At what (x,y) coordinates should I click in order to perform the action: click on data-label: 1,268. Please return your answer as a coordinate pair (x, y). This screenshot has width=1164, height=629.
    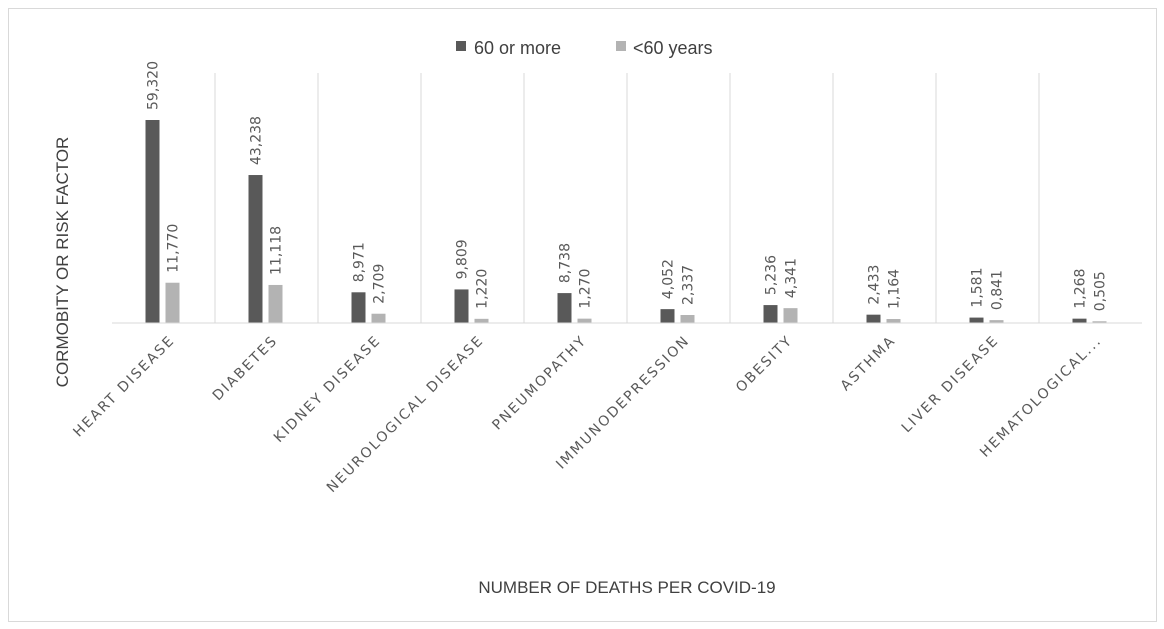
    Looking at the image, I should click on (1081, 289).